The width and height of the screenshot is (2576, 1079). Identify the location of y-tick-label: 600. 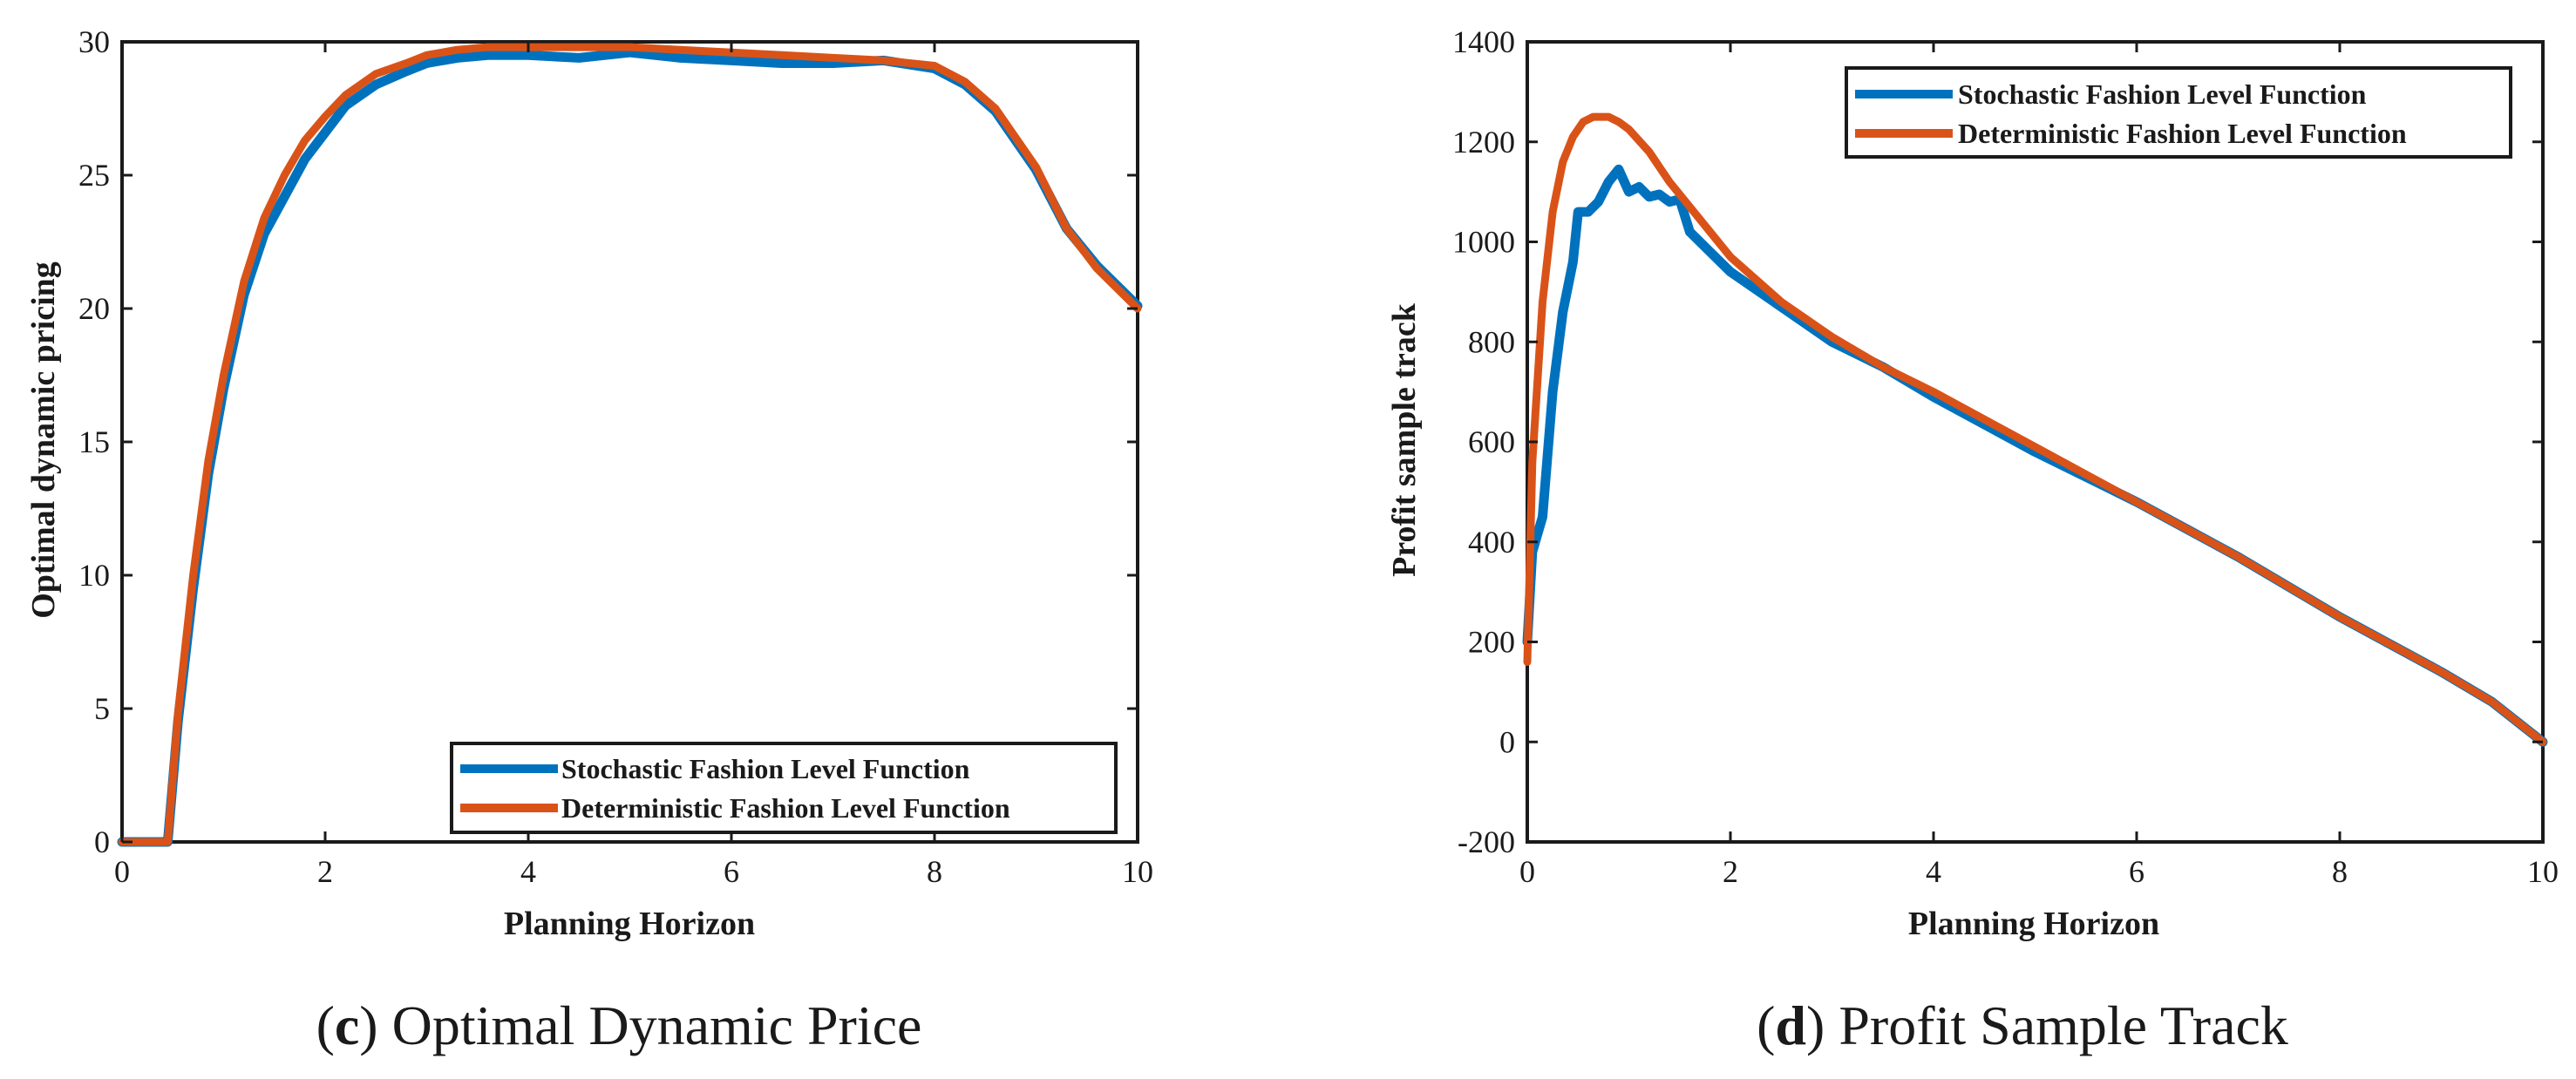
(1491, 441).